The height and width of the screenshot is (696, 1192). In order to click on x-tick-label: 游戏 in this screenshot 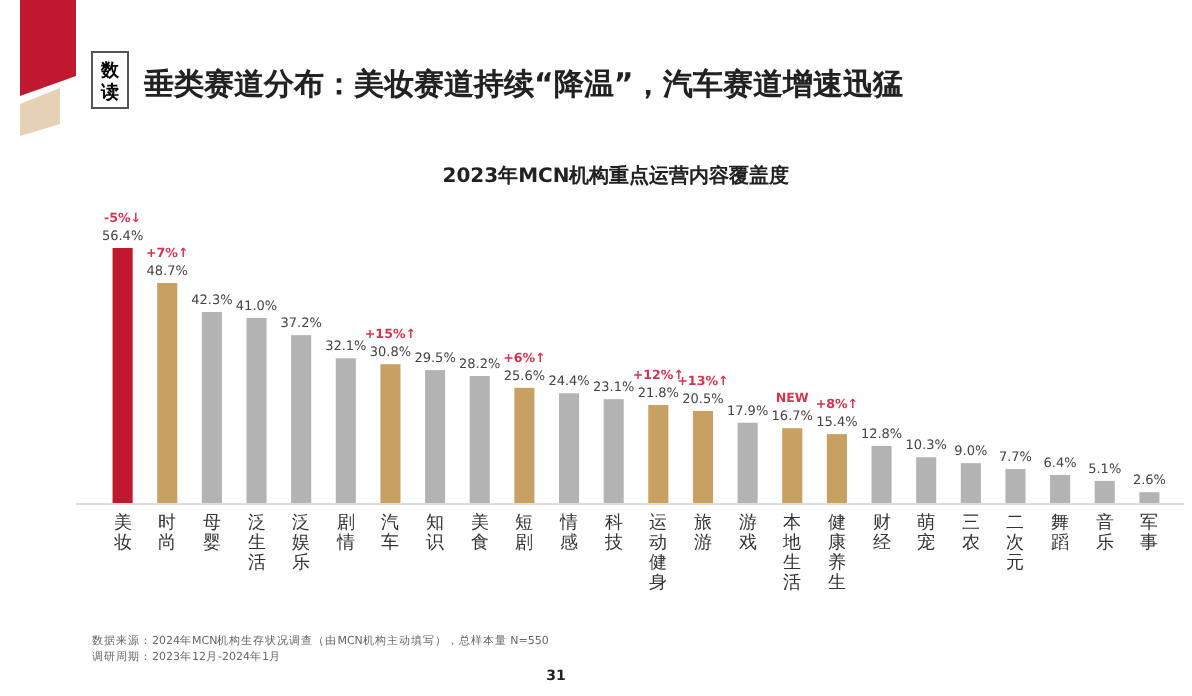, I will do `click(747, 533)`.